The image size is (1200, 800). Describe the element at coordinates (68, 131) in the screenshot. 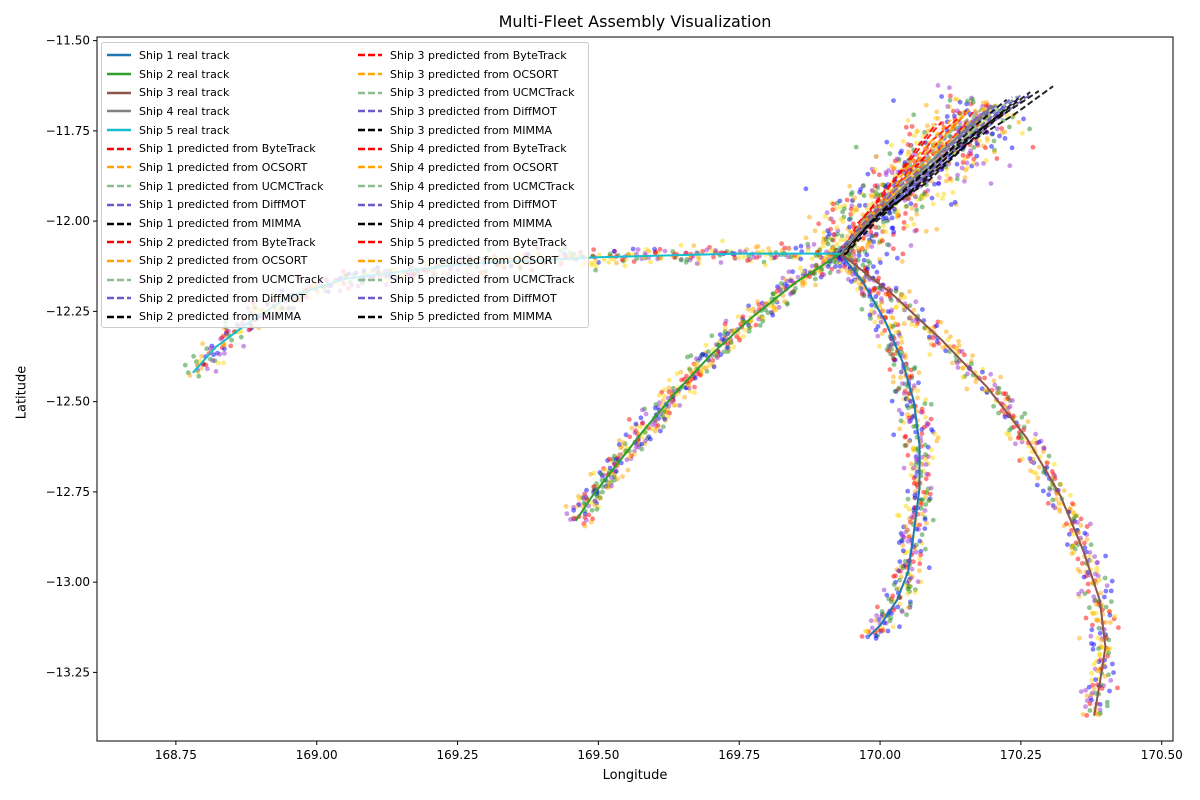

I see `y-tick-label: −11.75` at that location.